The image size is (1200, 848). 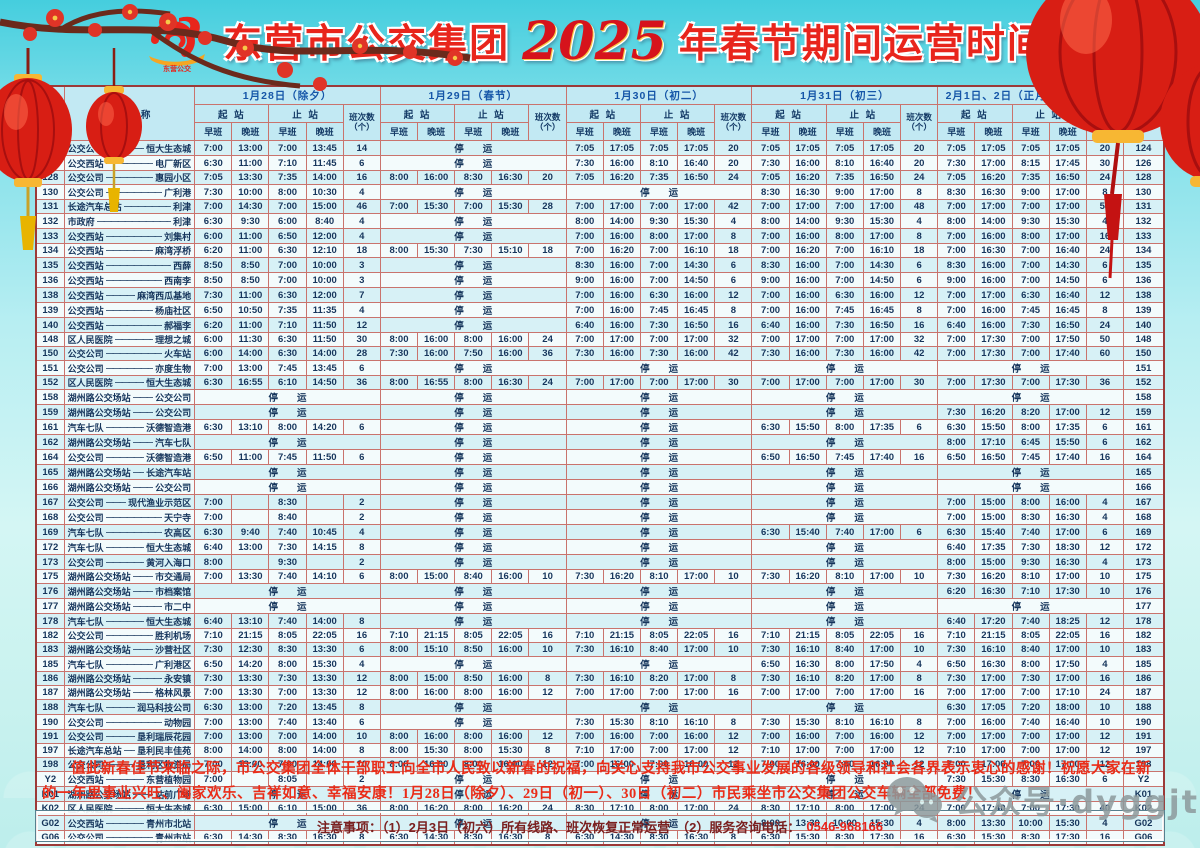 I want to click on time-cell: 6:50, so click(x=287, y=236).